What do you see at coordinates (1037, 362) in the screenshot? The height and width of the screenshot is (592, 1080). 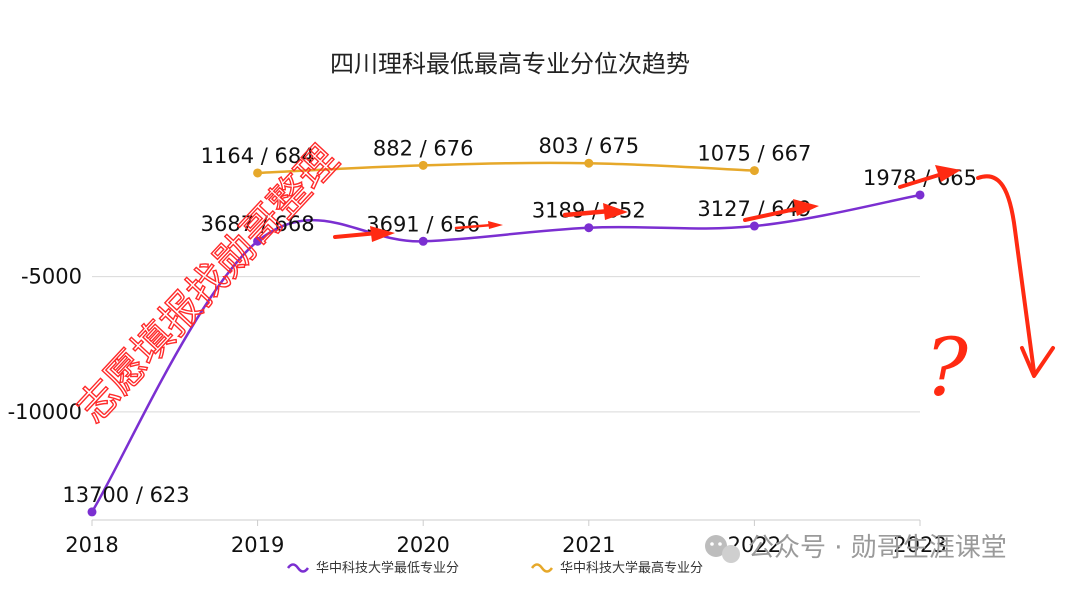 I see `arrow-head-icon` at bounding box center [1037, 362].